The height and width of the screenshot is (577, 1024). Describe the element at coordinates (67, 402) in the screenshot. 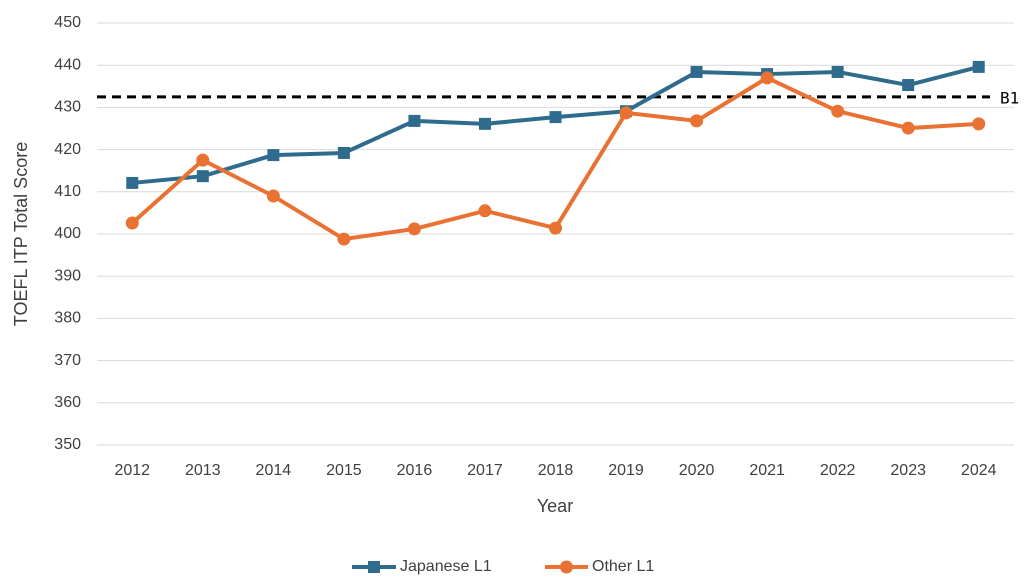

I see `y-tick-label: 360` at that location.